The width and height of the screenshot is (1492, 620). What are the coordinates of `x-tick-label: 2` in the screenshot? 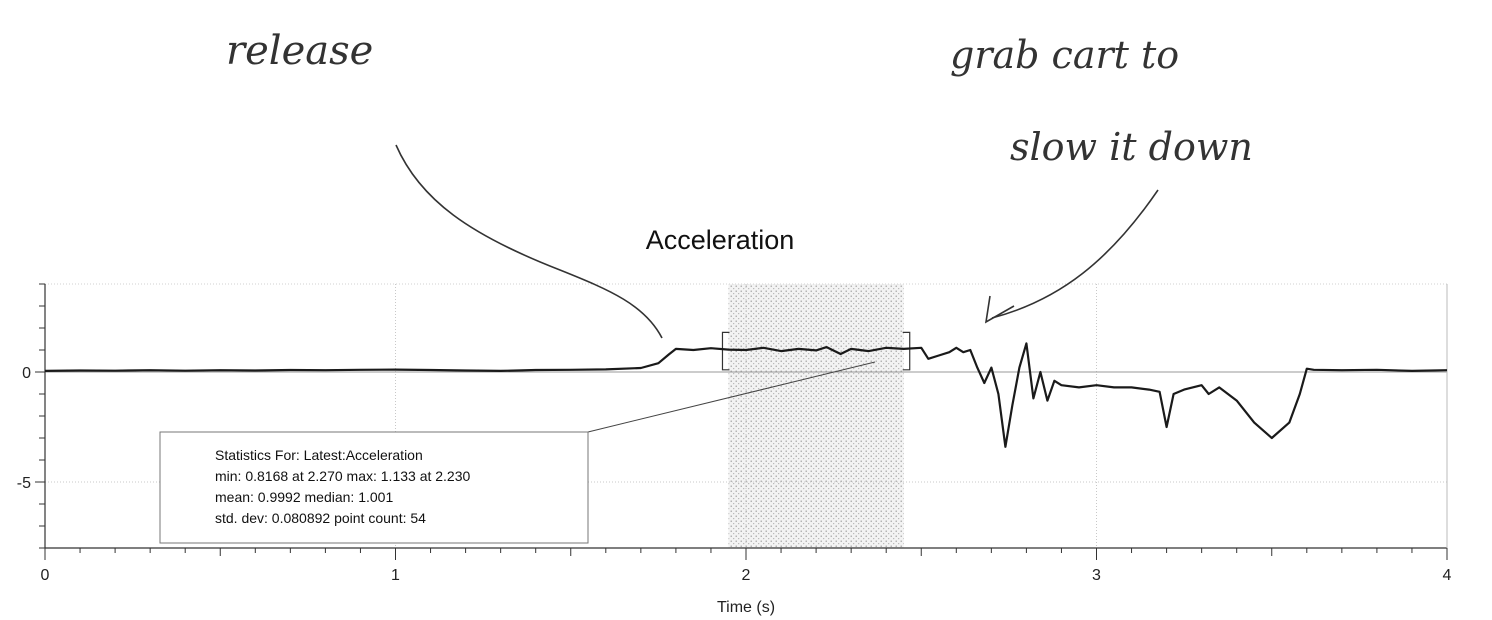 It's located at (746, 575).